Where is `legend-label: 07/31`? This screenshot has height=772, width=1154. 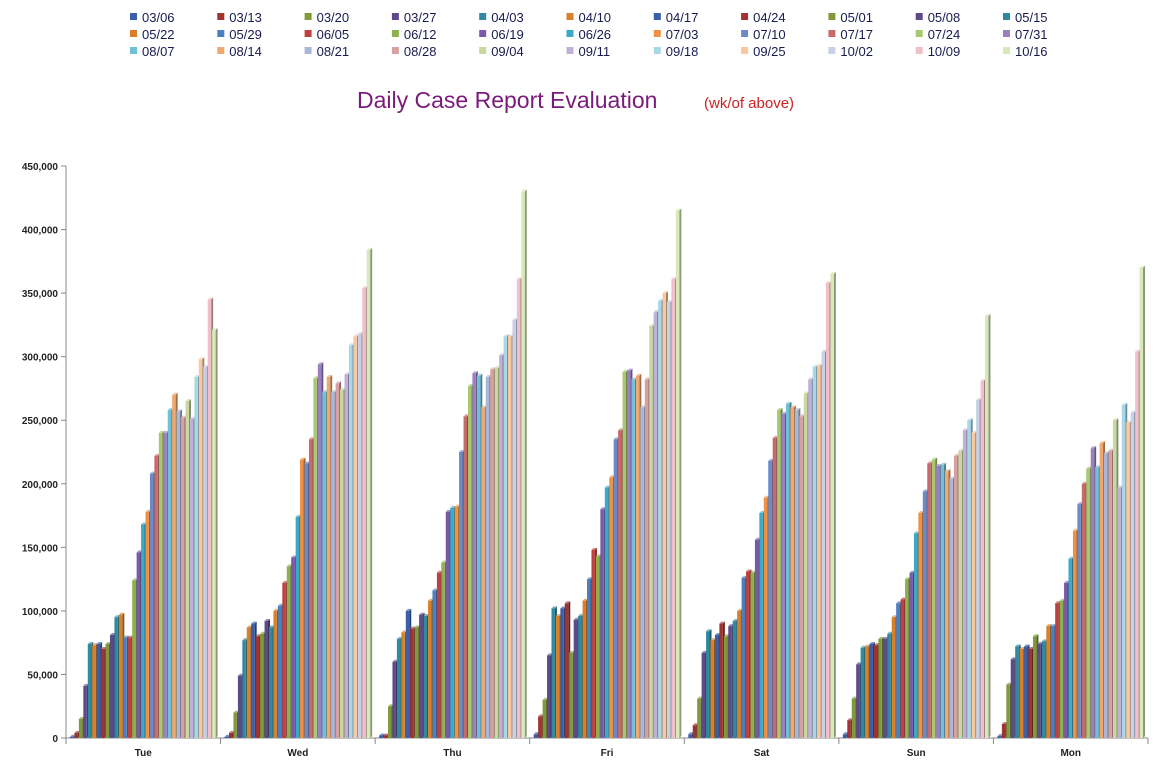 legend-label: 07/31 is located at coordinates (1031, 34).